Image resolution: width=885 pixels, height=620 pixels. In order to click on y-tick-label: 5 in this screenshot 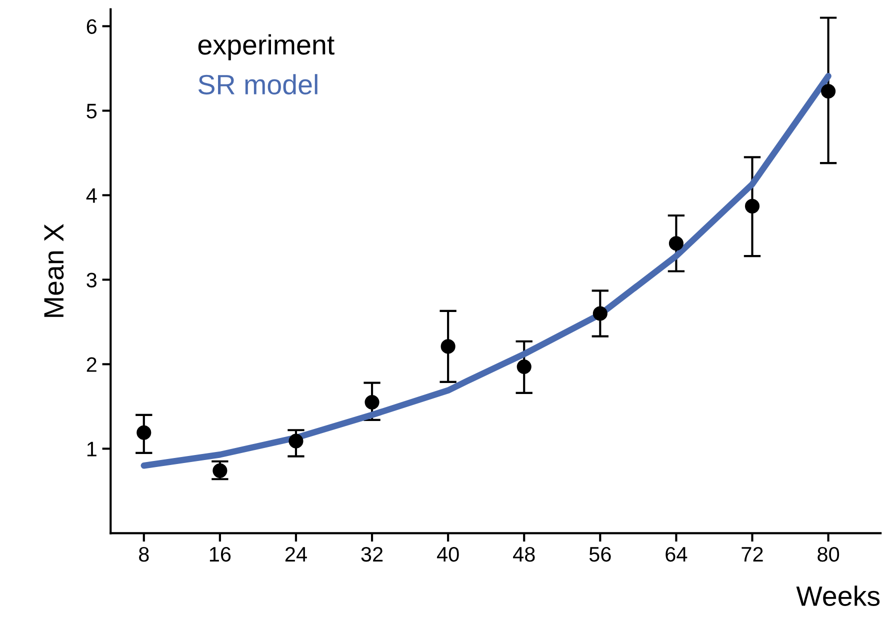, I will do `click(91, 111)`.